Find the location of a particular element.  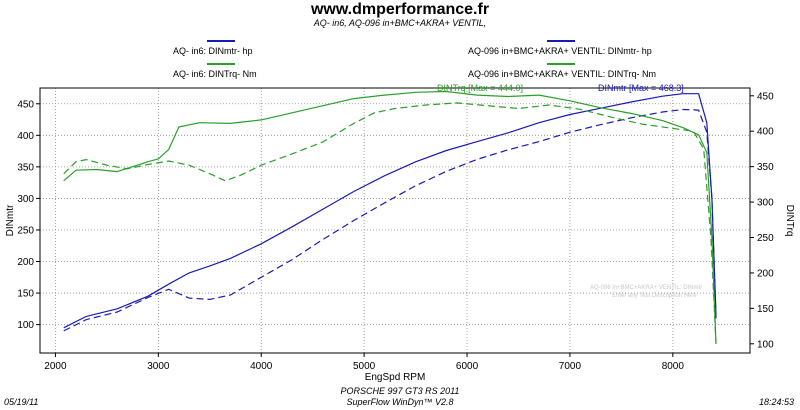

y-left-tick-label-200: 200 is located at coordinates (25, 262).